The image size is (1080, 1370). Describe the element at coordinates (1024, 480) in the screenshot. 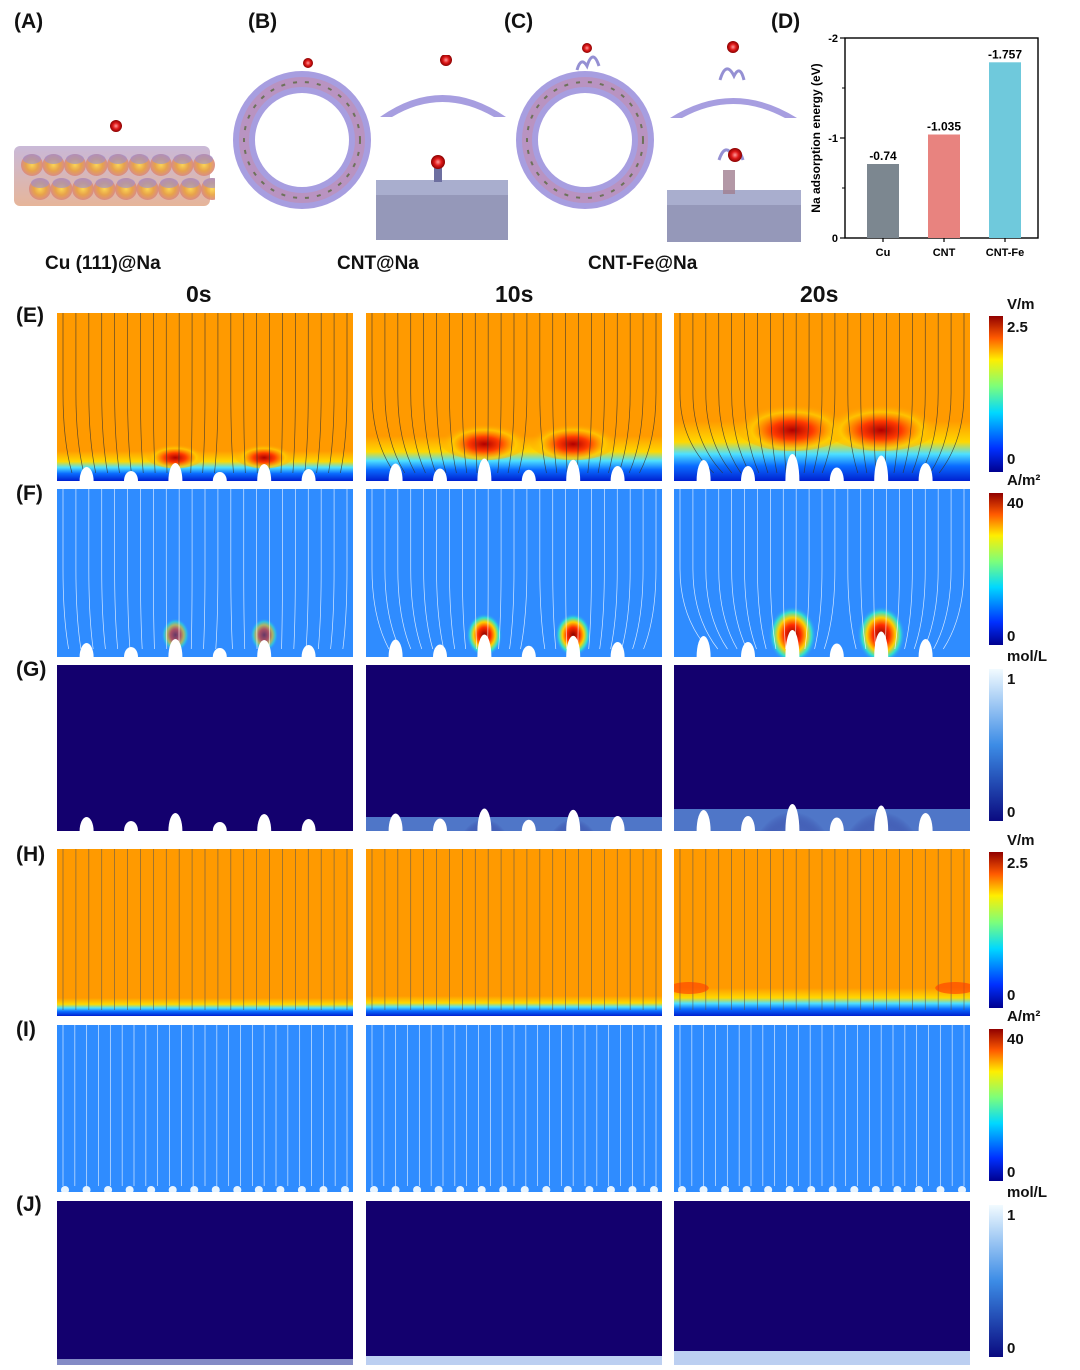

I see `colorbar-f-unit: A/m²` at that location.